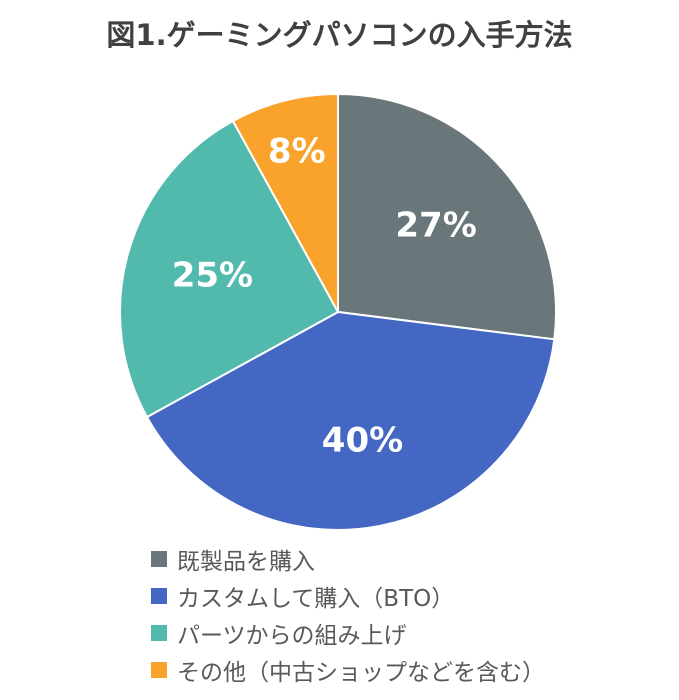  What do you see at coordinates (435, 226) in the screenshot?
I see `data-label-1: 27%` at bounding box center [435, 226].